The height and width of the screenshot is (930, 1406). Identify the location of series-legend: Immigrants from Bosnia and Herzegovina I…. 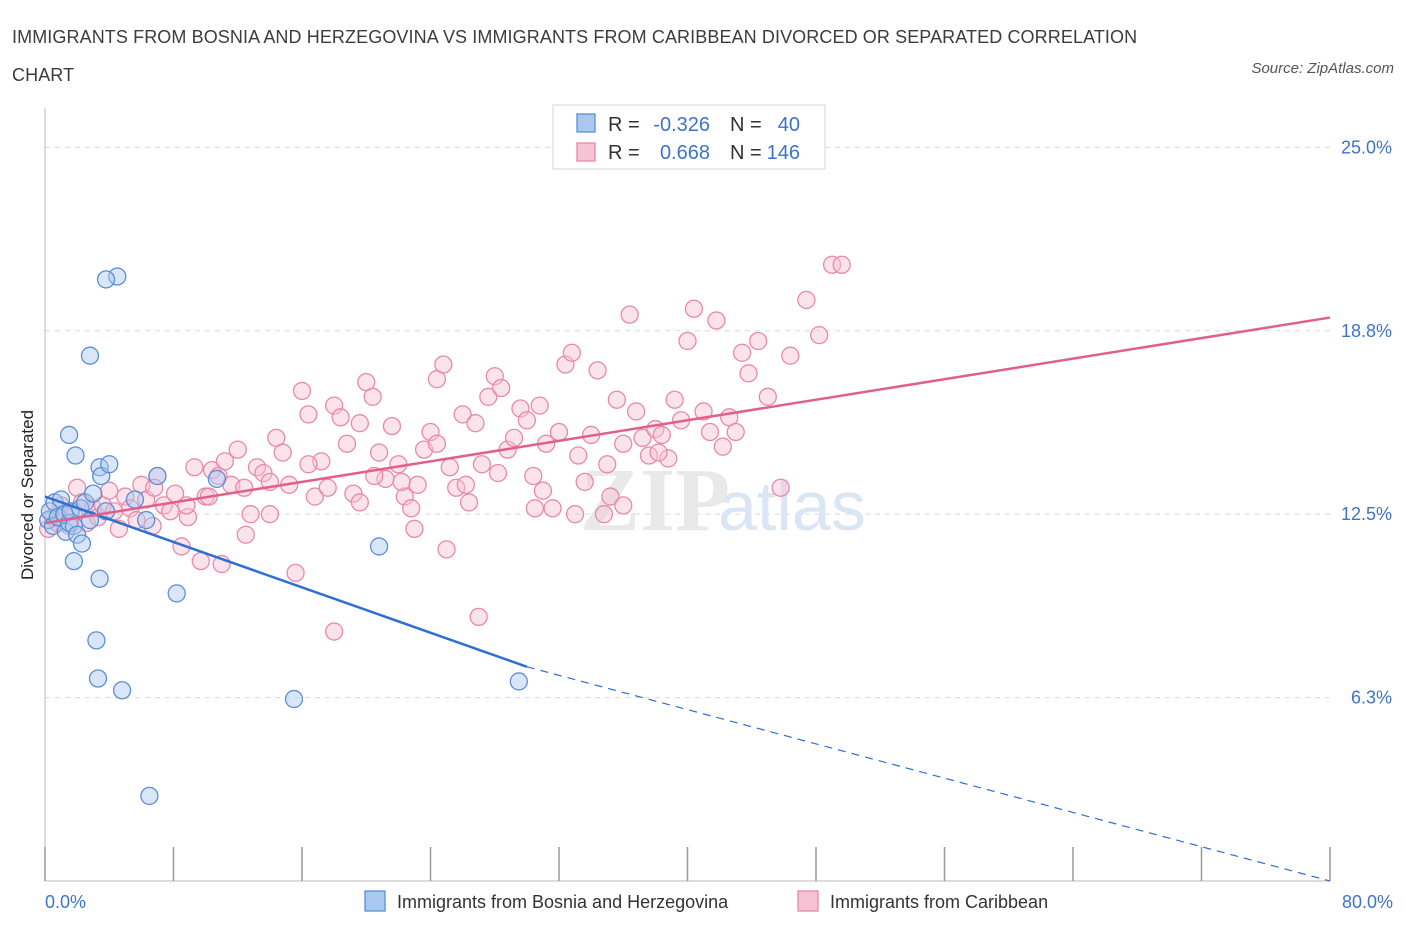
(706, 901).